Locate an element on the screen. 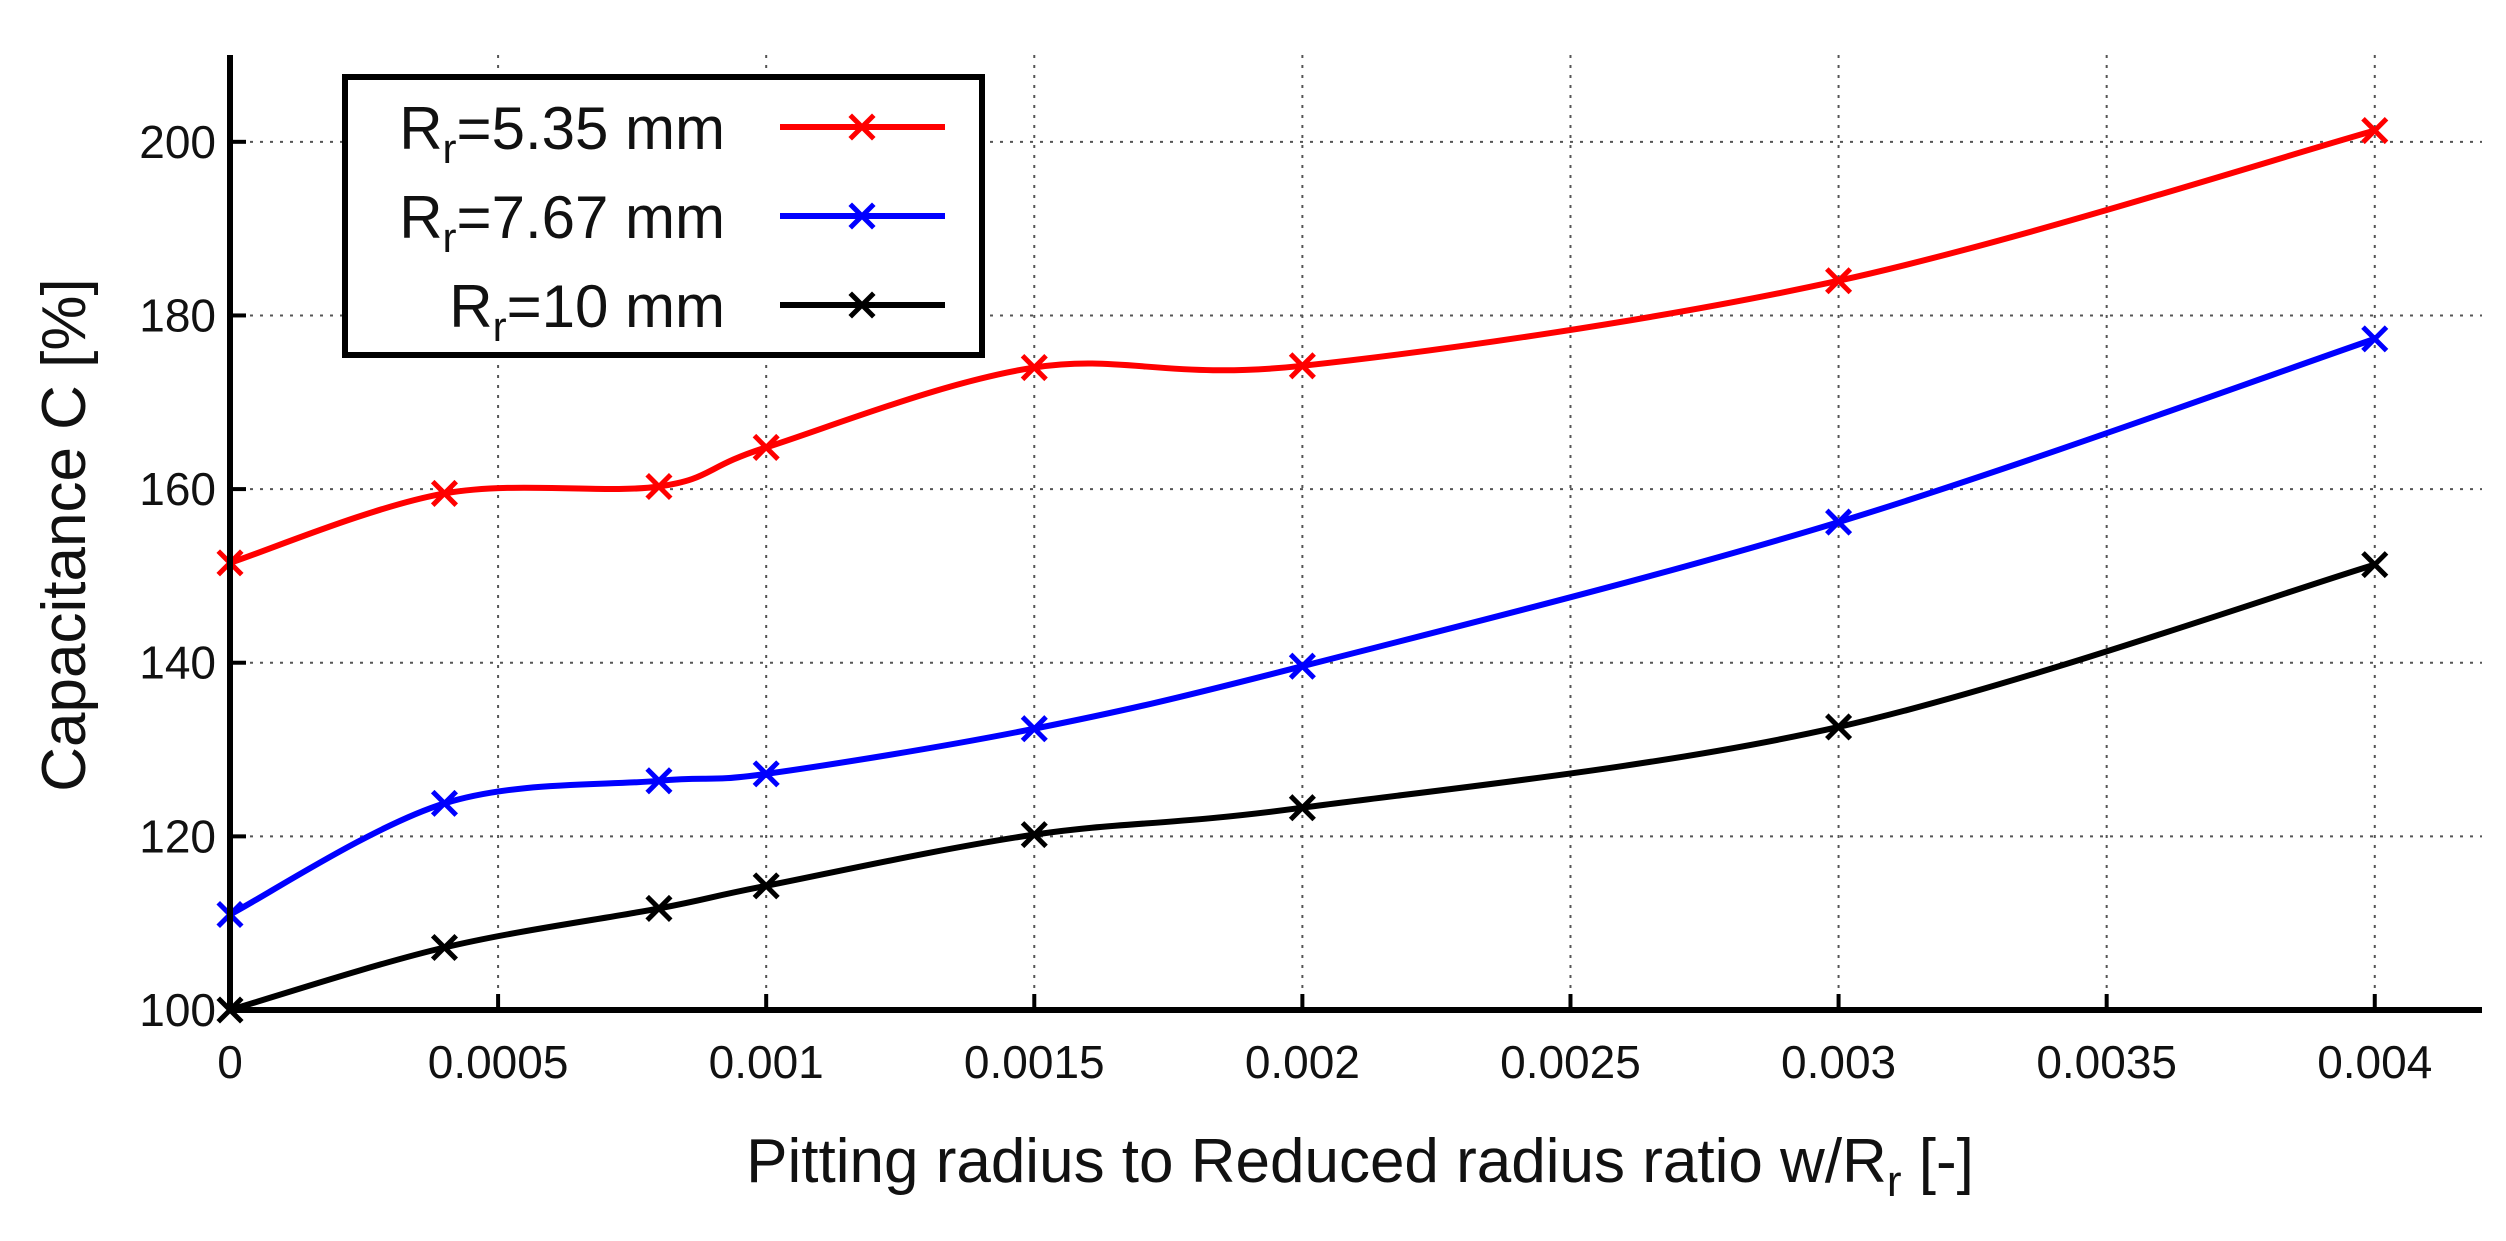 The width and height of the screenshot is (2506, 1241). series-1-point-4-stroke-b is located at coordinates (1034, 368).